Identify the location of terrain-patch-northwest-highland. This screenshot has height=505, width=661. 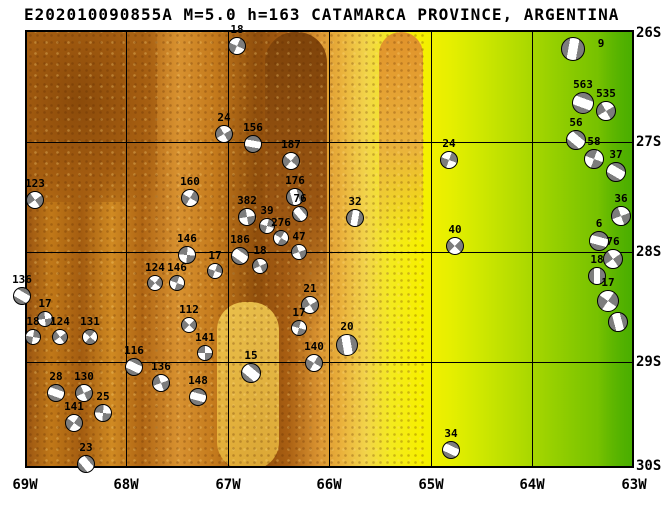
(92, 117).